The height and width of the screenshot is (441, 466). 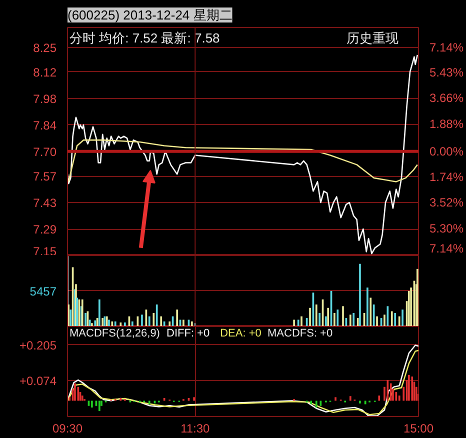 What do you see at coordinates (195, 429) in the screenshot?
I see `x-tick-label: 11:30` at bounding box center [195, 429].